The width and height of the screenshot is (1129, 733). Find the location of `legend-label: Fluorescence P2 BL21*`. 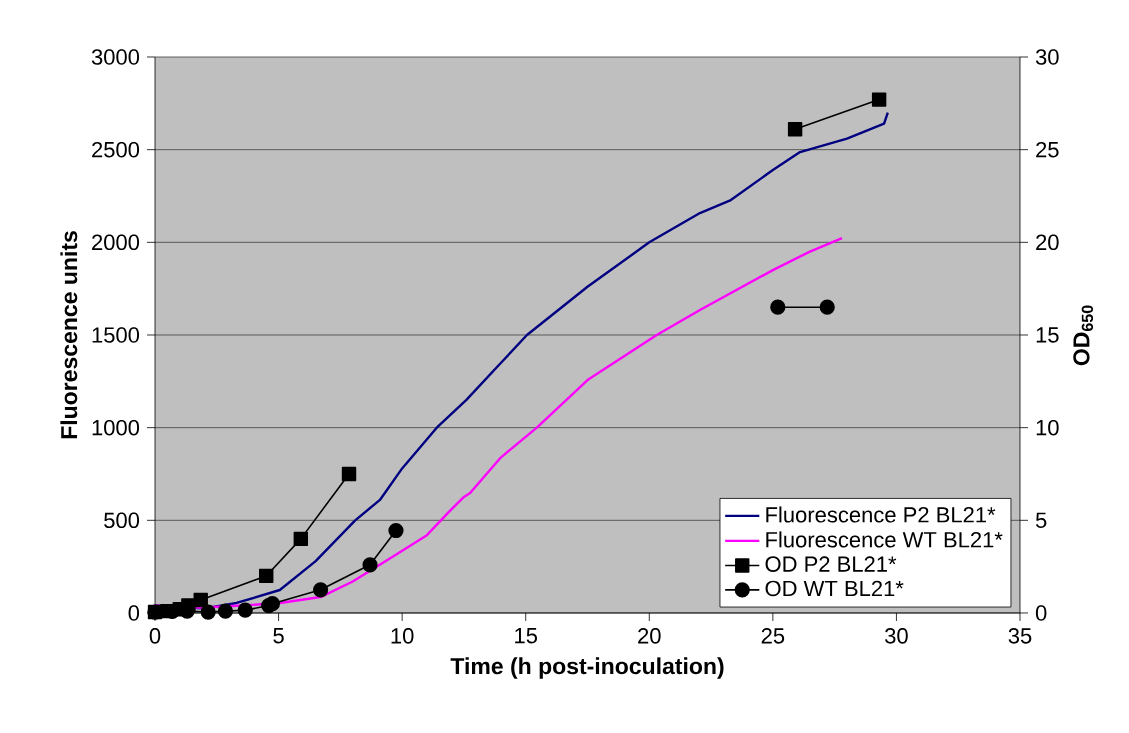

legend-label: Fluorescence P2 BL21* is located at coordinates (881, 514).